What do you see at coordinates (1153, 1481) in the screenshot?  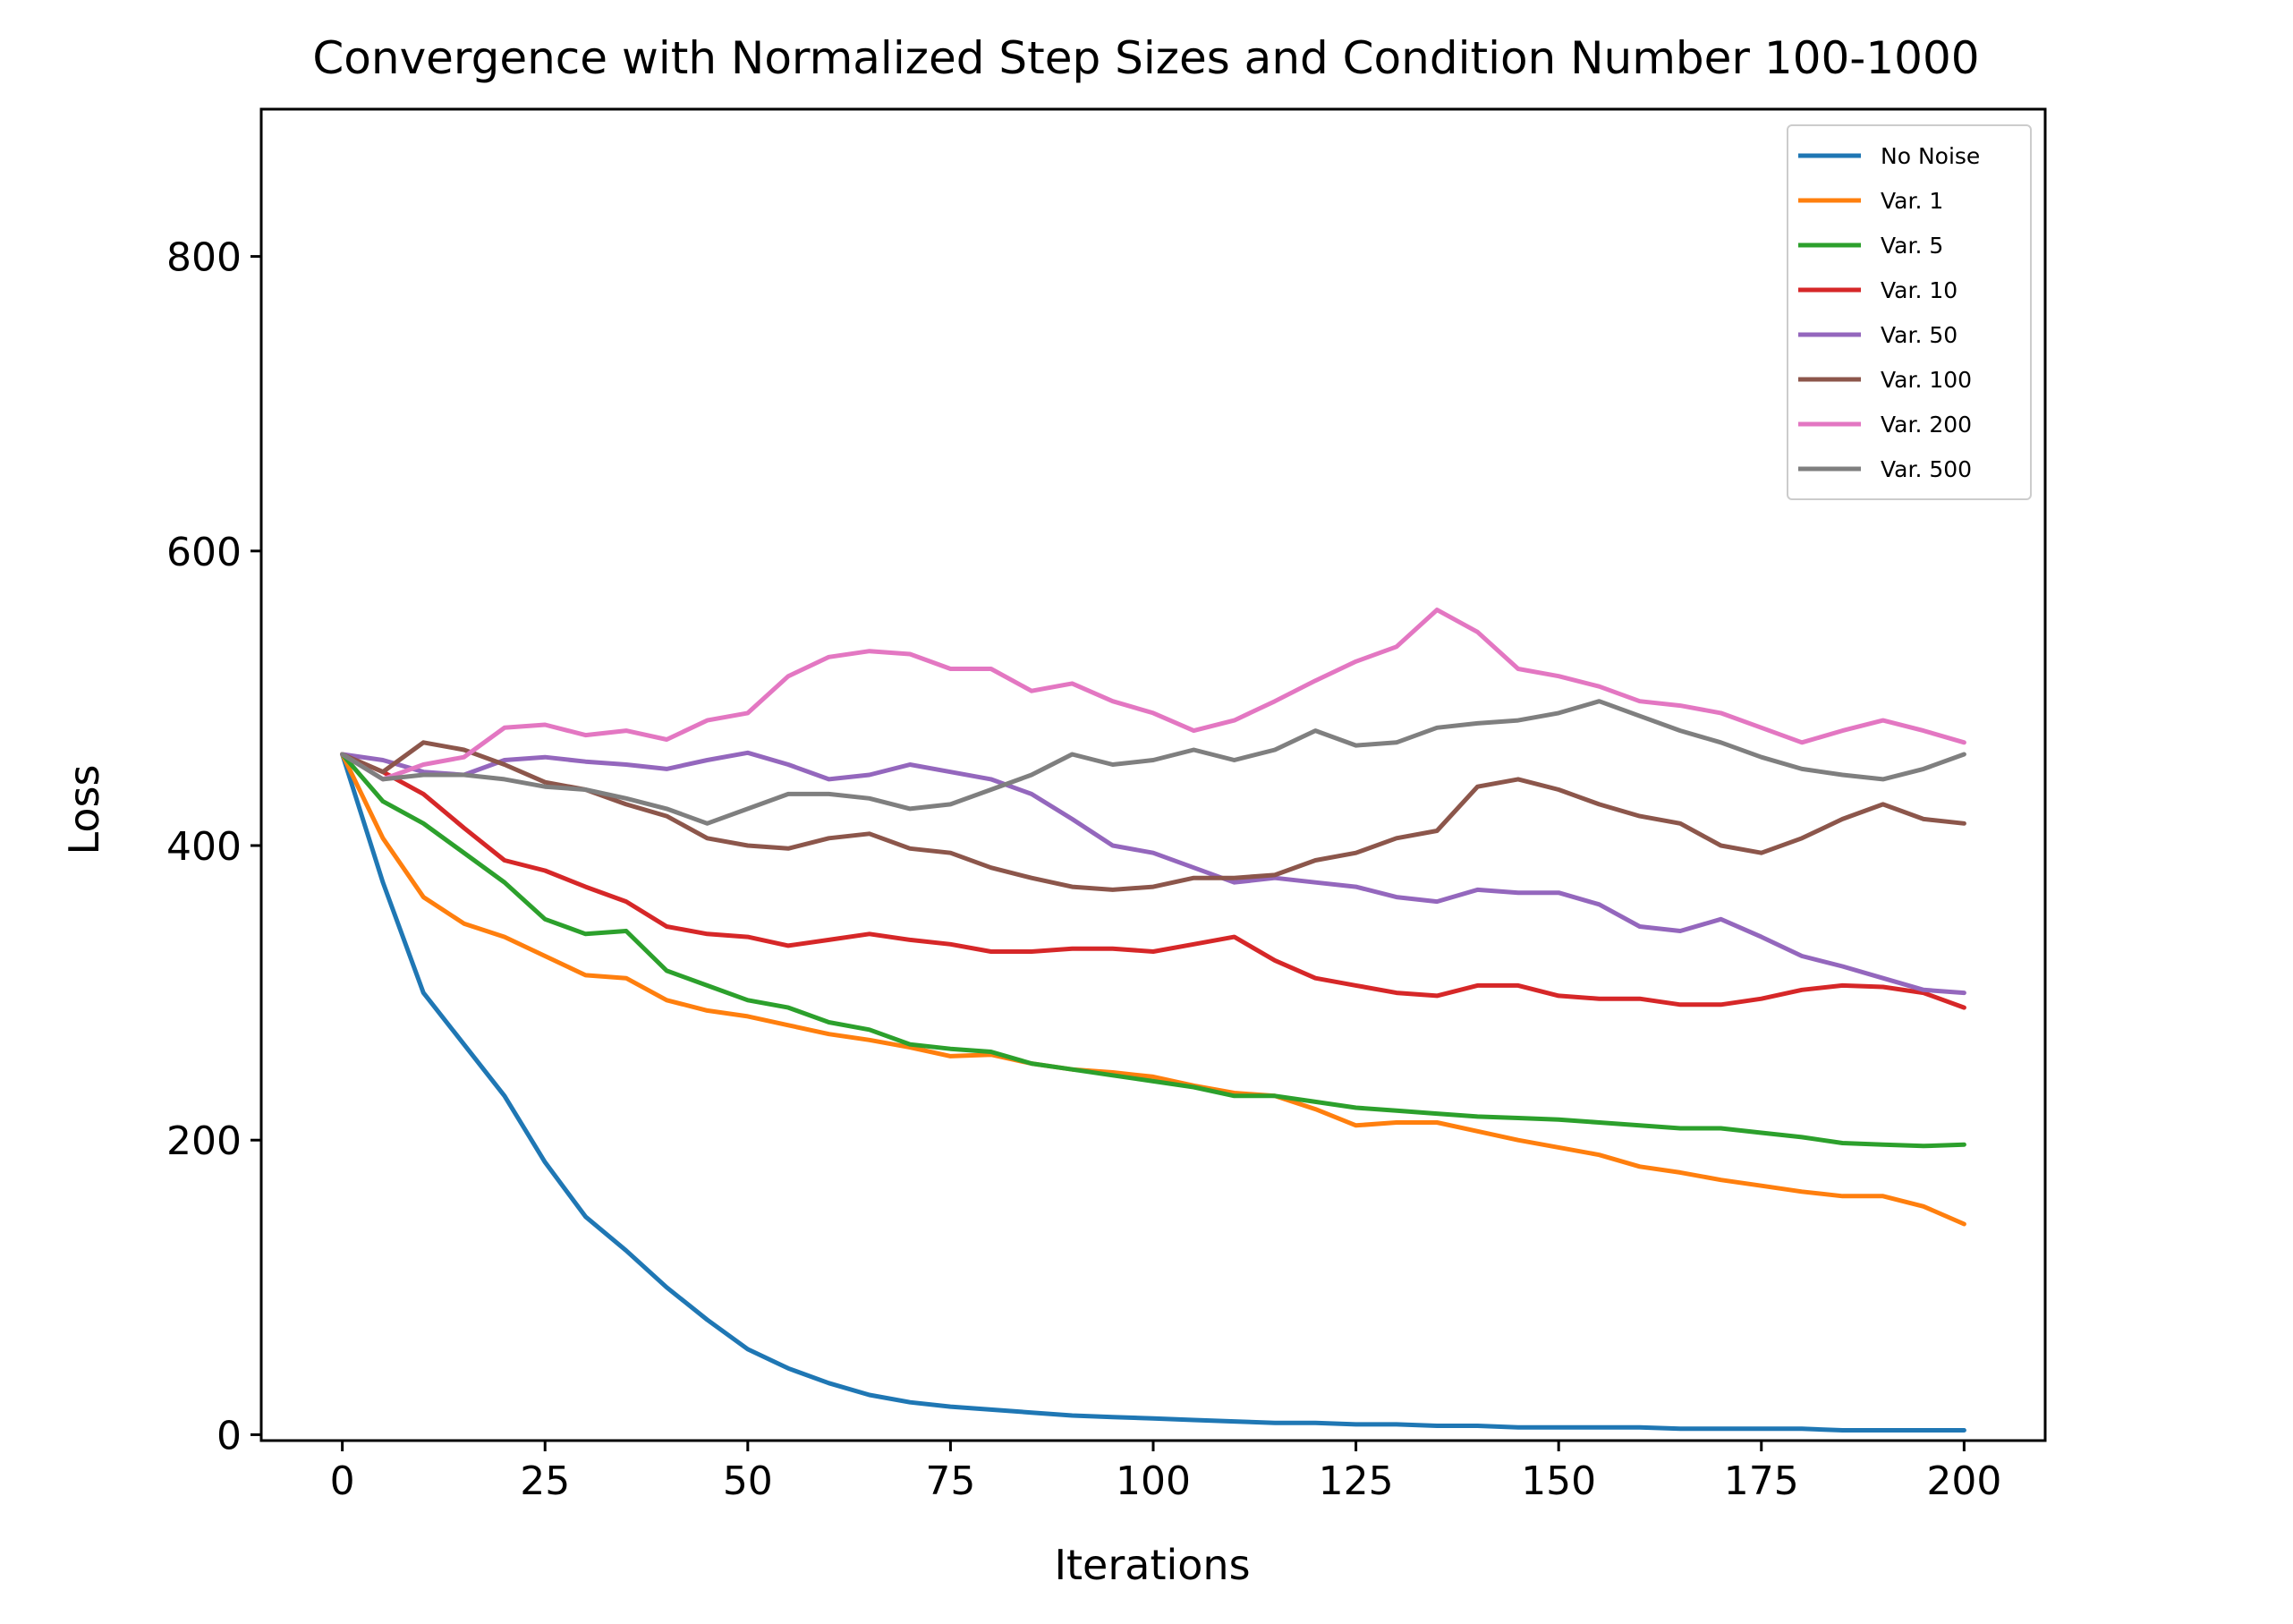 I see `x-tick-label: 100` at bounding box center [1153, 1481].